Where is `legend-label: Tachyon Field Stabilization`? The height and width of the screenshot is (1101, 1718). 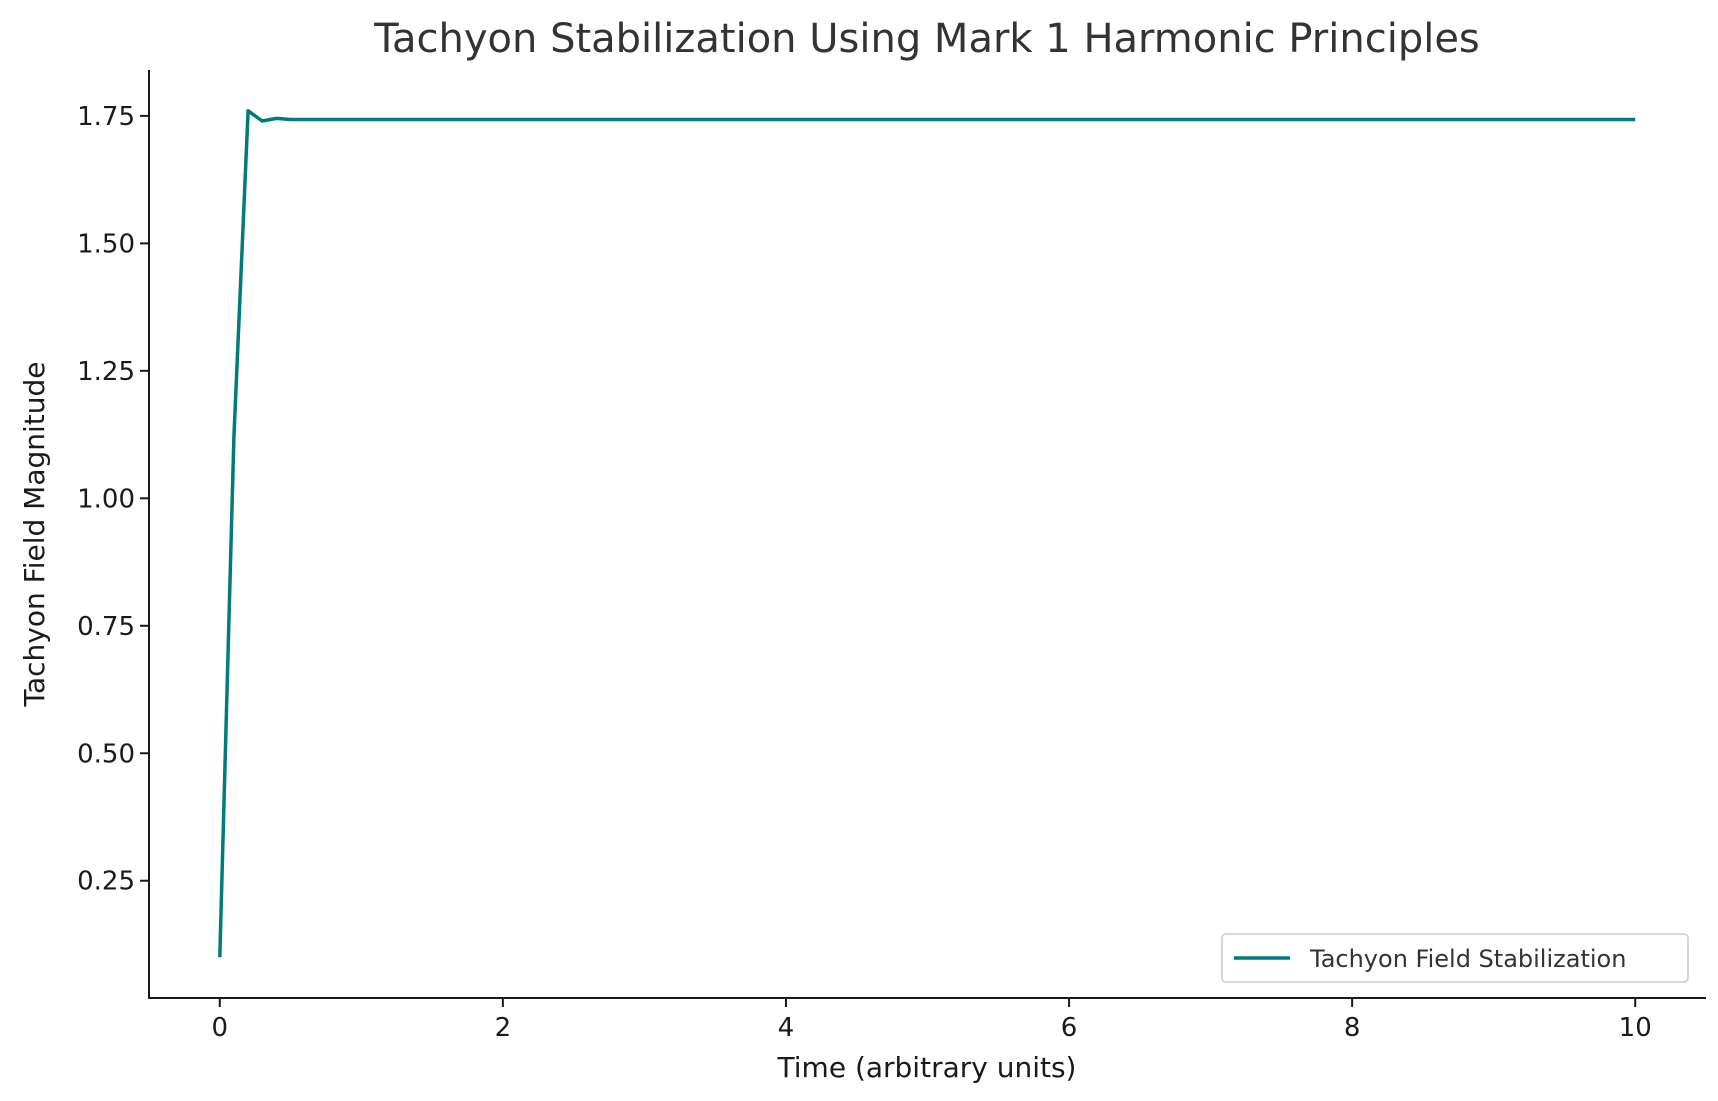 legend-label: Tachyon Field Stabilization is located at coordinates (1467, 959).